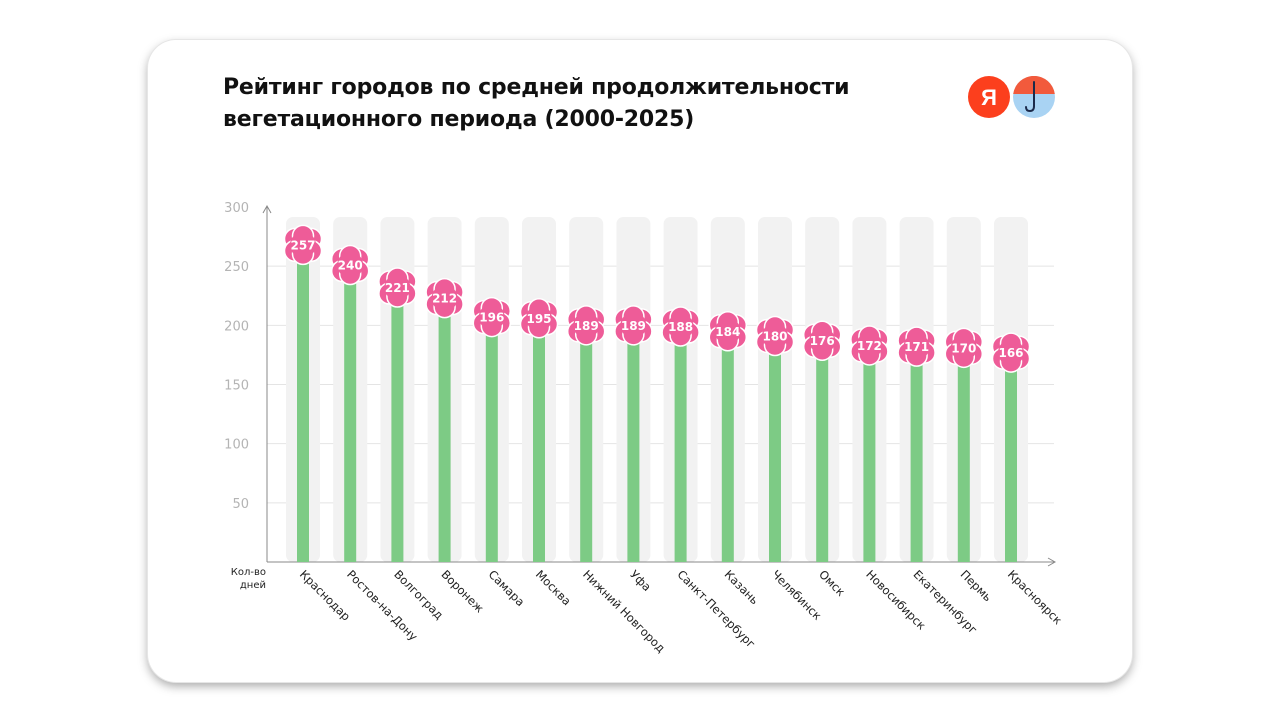 The height and width of the screenshot is (720, 1280). What do you see at coordinates (248, 572) in the screenshot?
I see `y-axis-unit-line-1: Кол-во` at bounding box center [248, 572].